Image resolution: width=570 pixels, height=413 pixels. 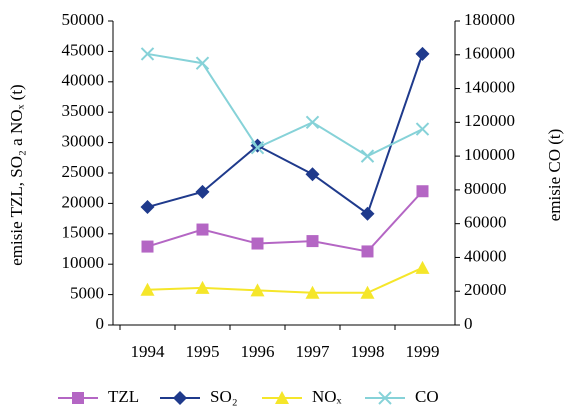 I want to click on x-tick-label: 1994, so click(x=148, y=351).